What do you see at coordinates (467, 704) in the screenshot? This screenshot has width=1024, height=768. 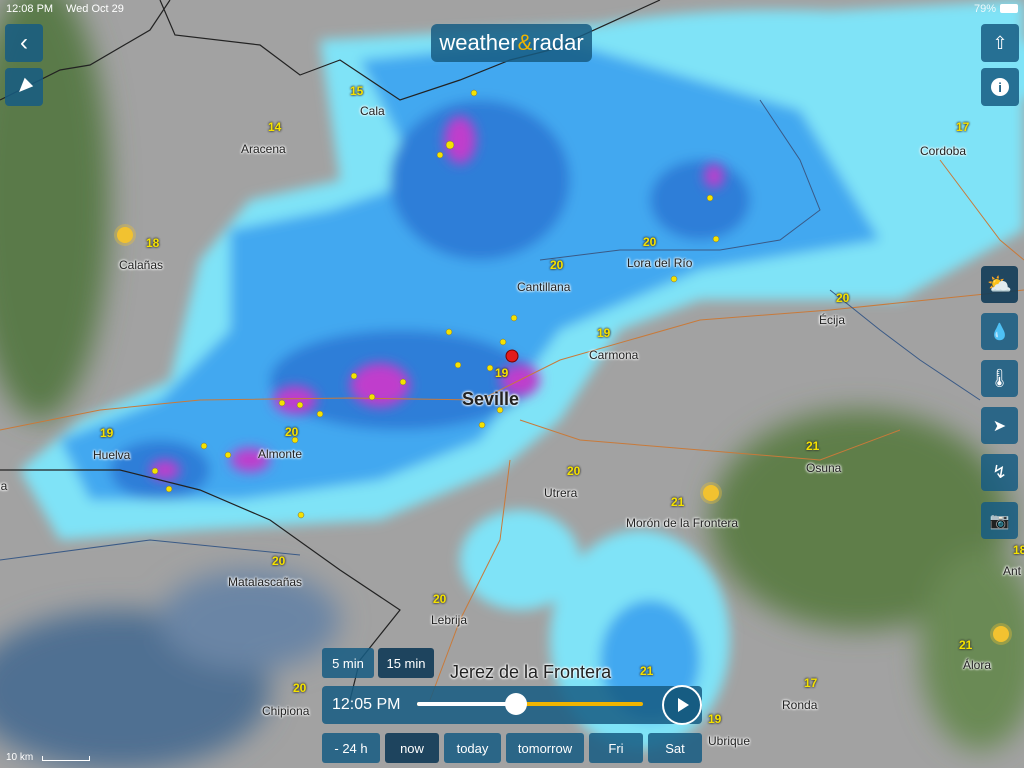 I see `timeline-progress` at bounding box center [467, 704].